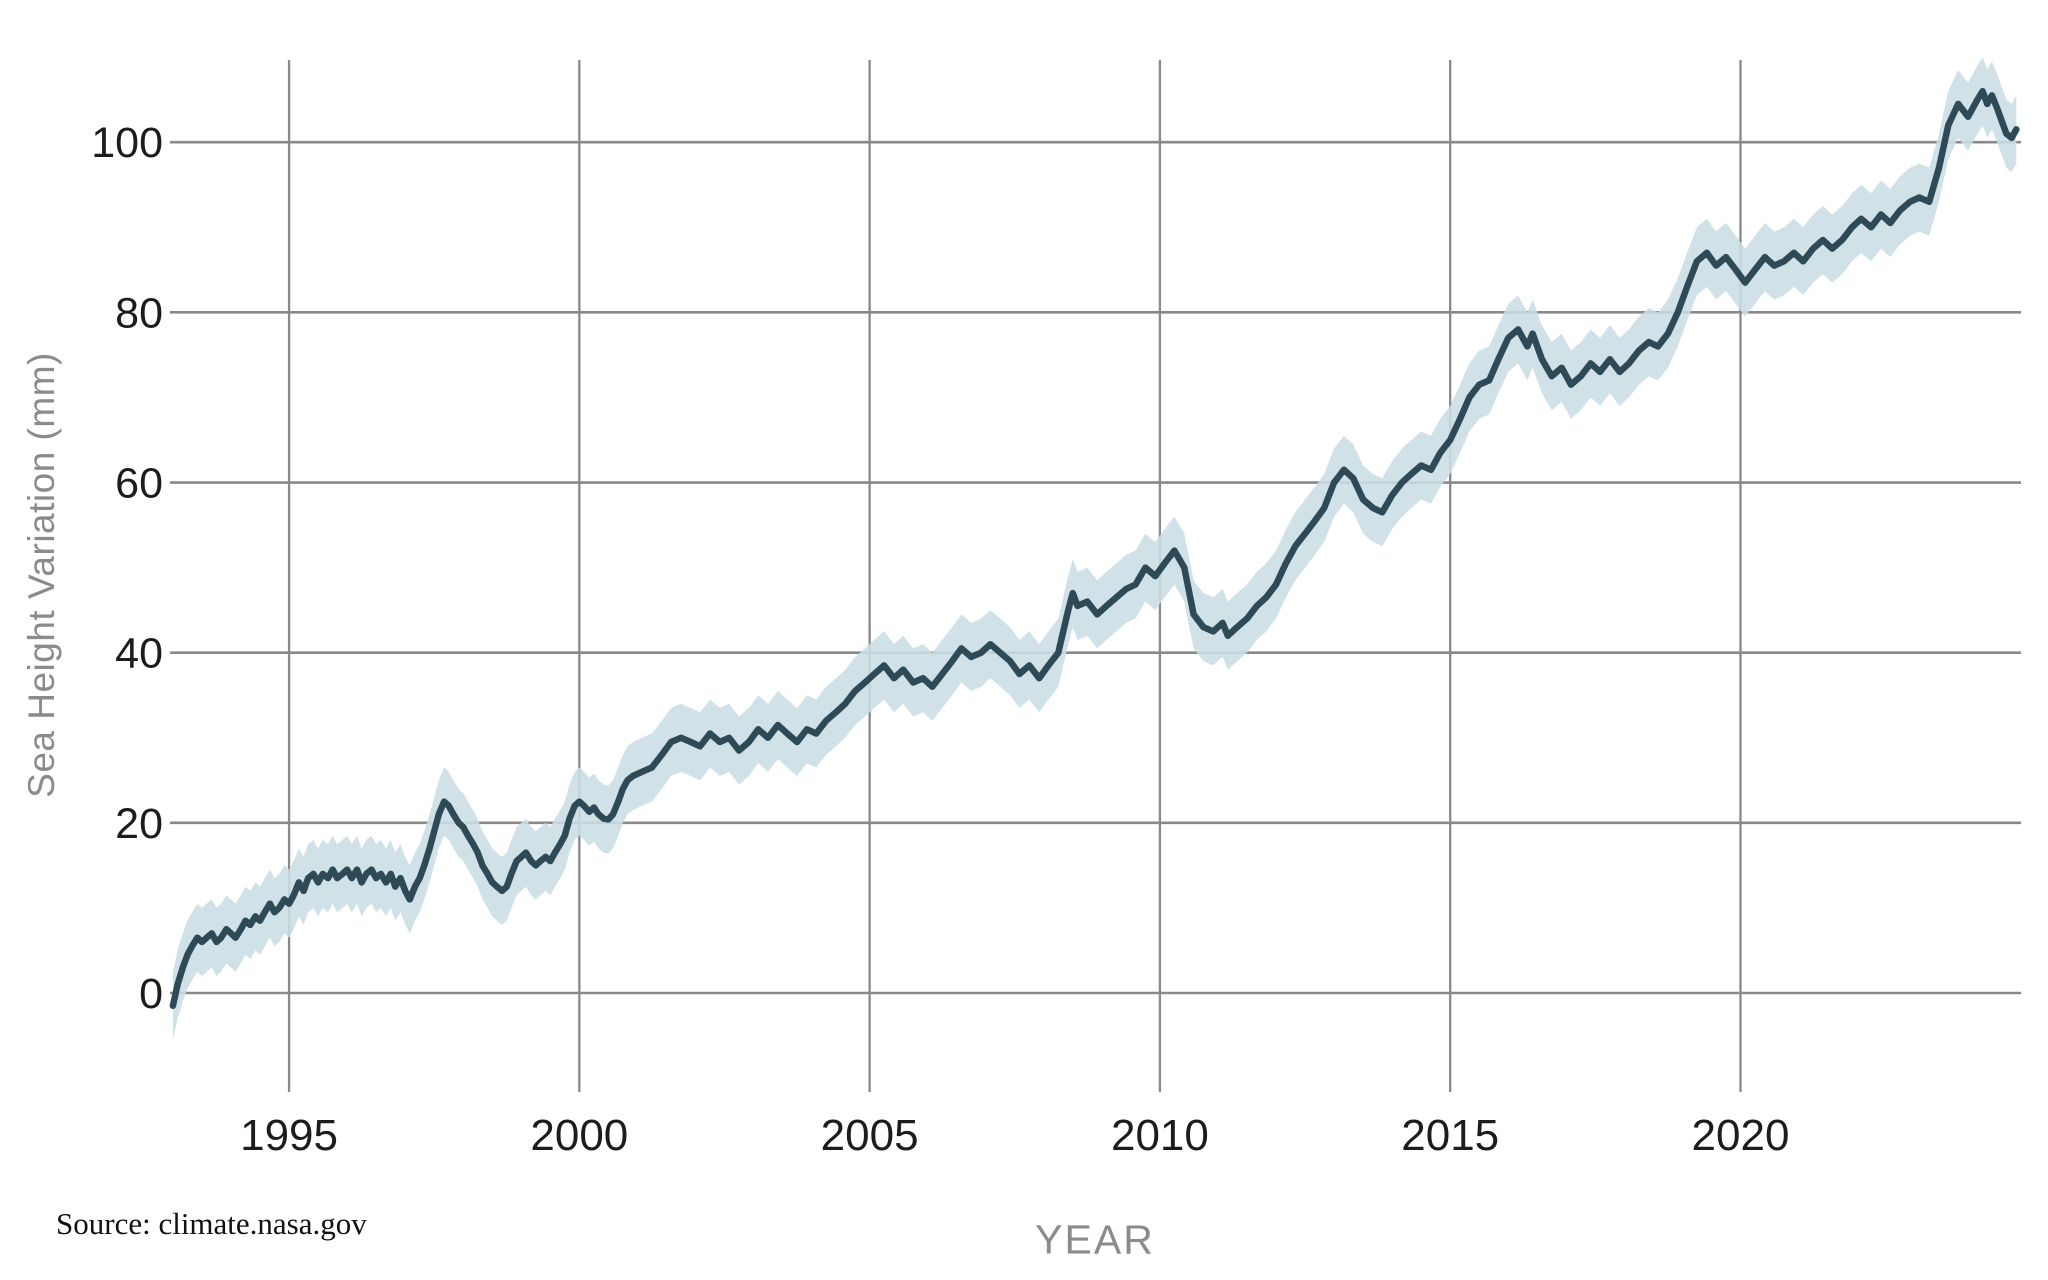 The height and width of the screenshot is (1280, 2048). I want to click on y-tick-label: 80, so click(139, 313).